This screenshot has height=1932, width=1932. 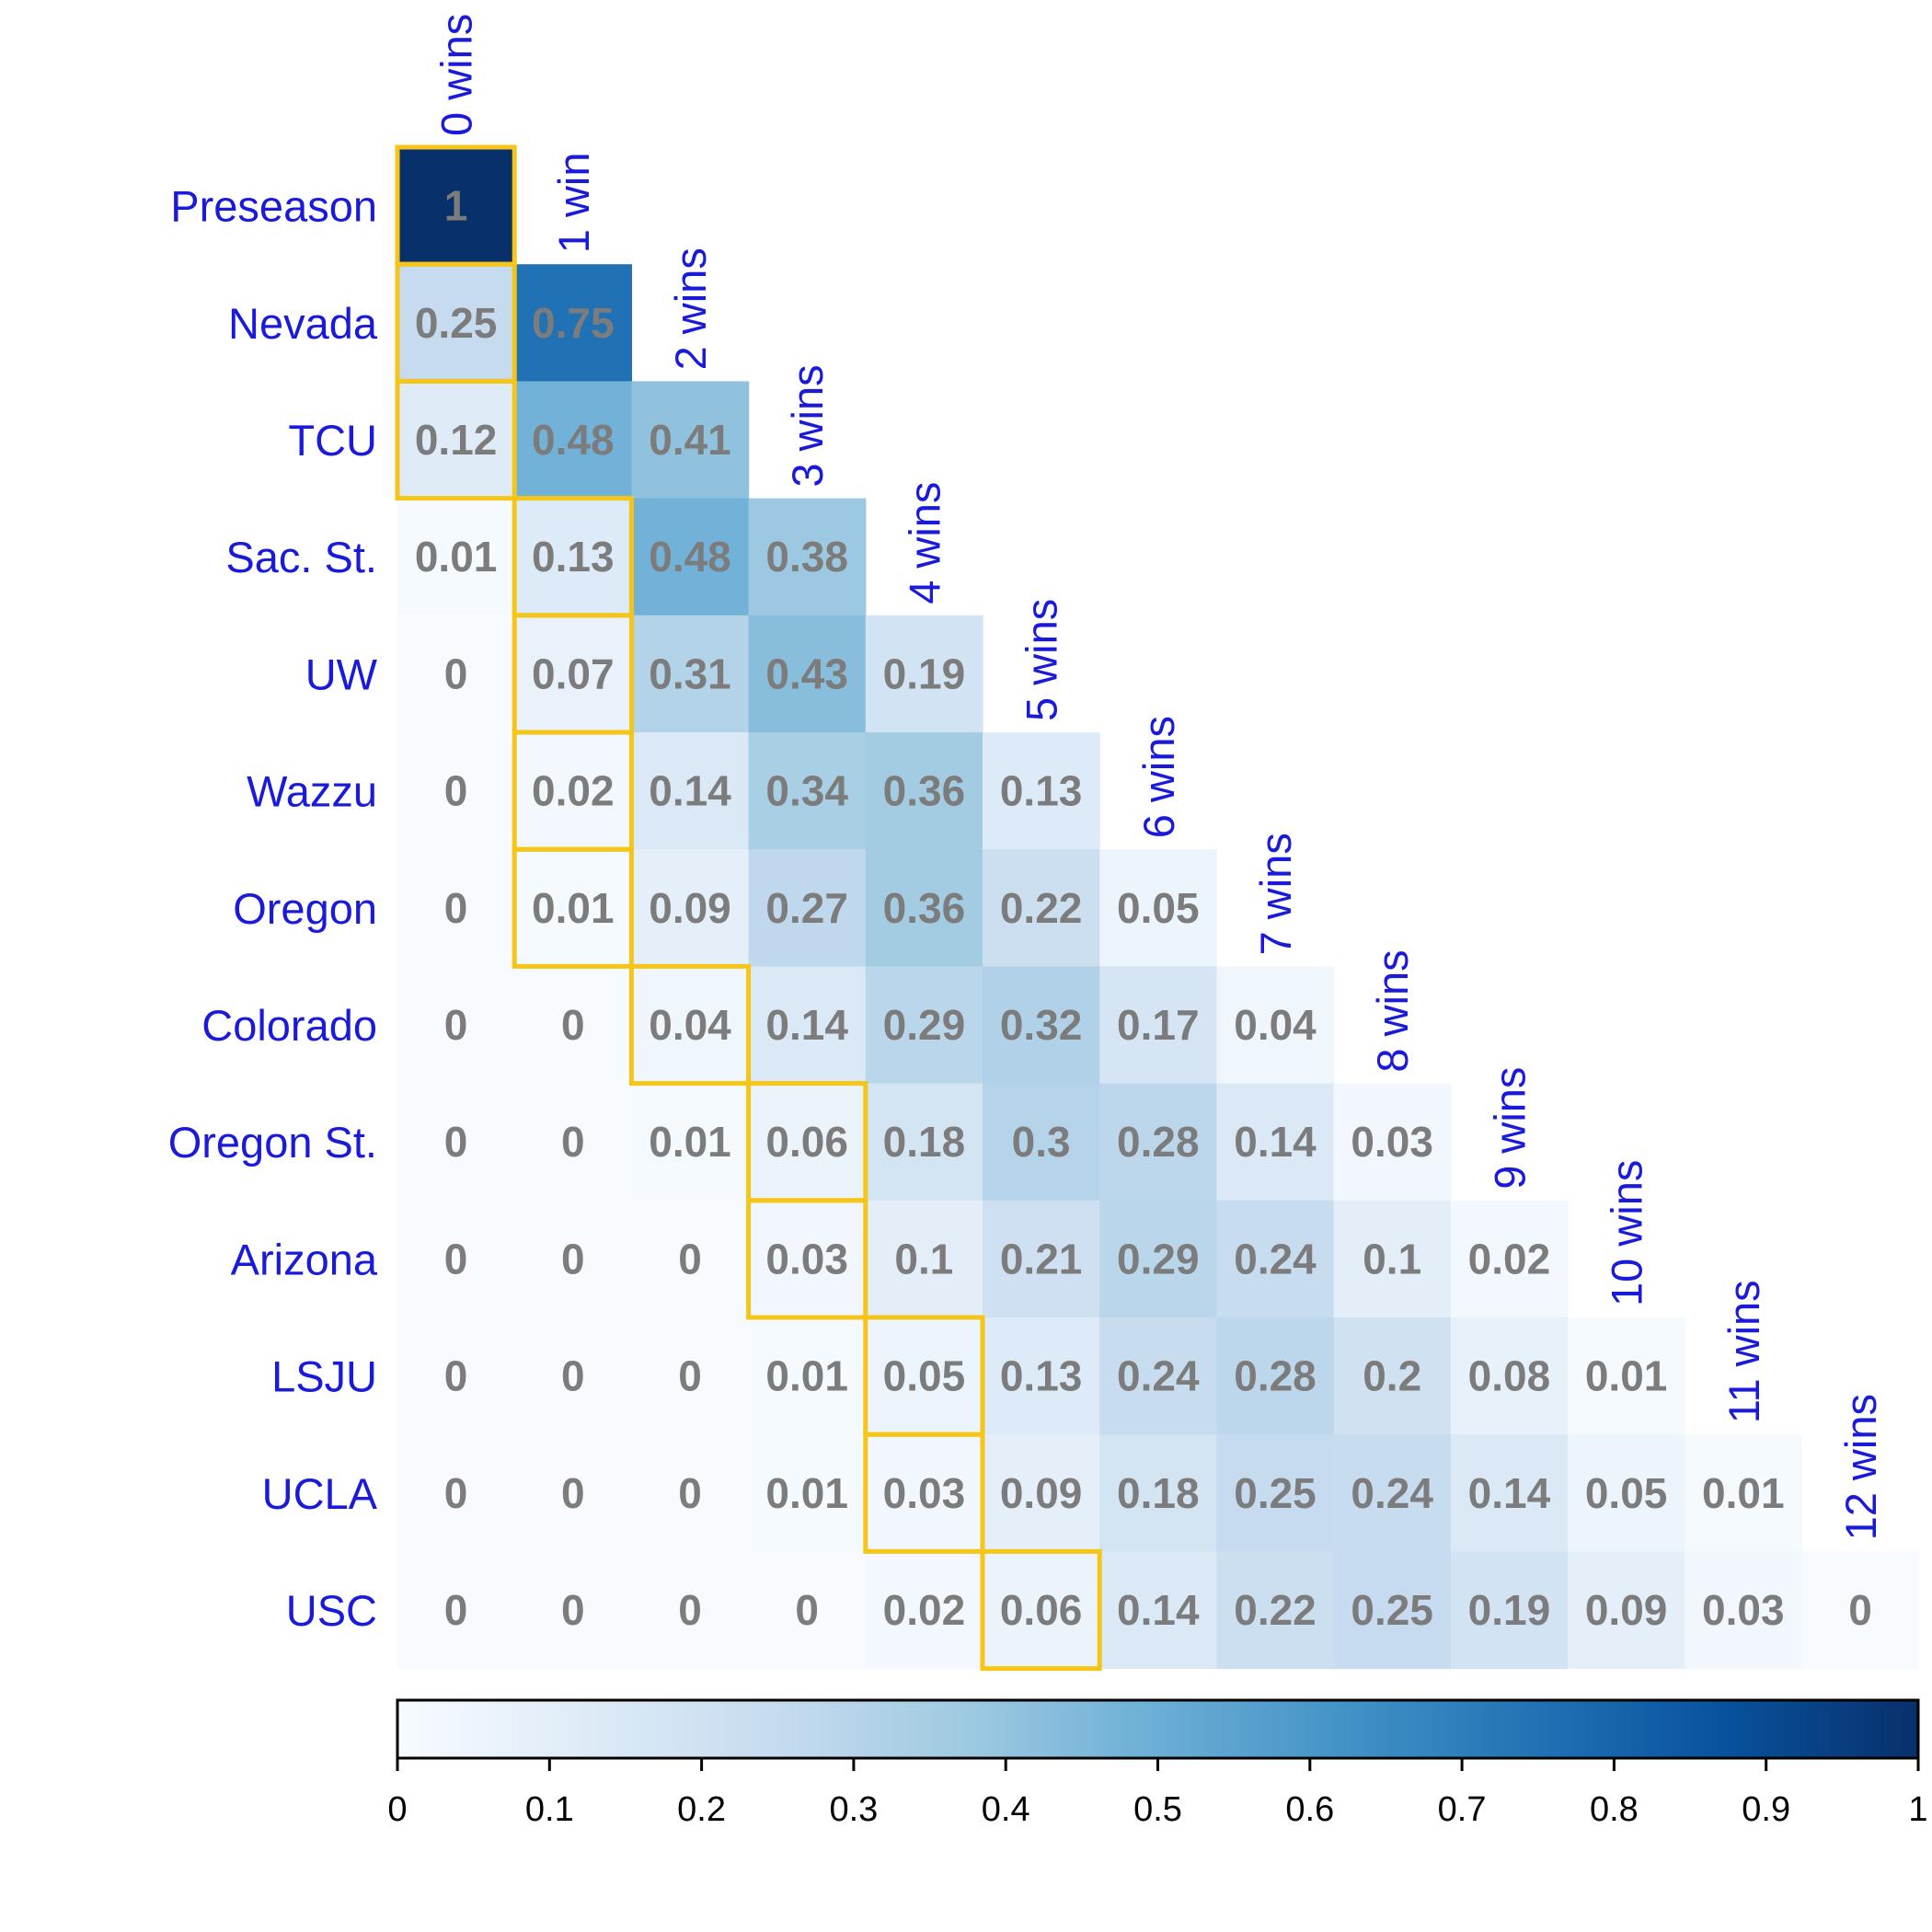 I want to click on column-label-4: 4 wins, so click(x=924, y=543).